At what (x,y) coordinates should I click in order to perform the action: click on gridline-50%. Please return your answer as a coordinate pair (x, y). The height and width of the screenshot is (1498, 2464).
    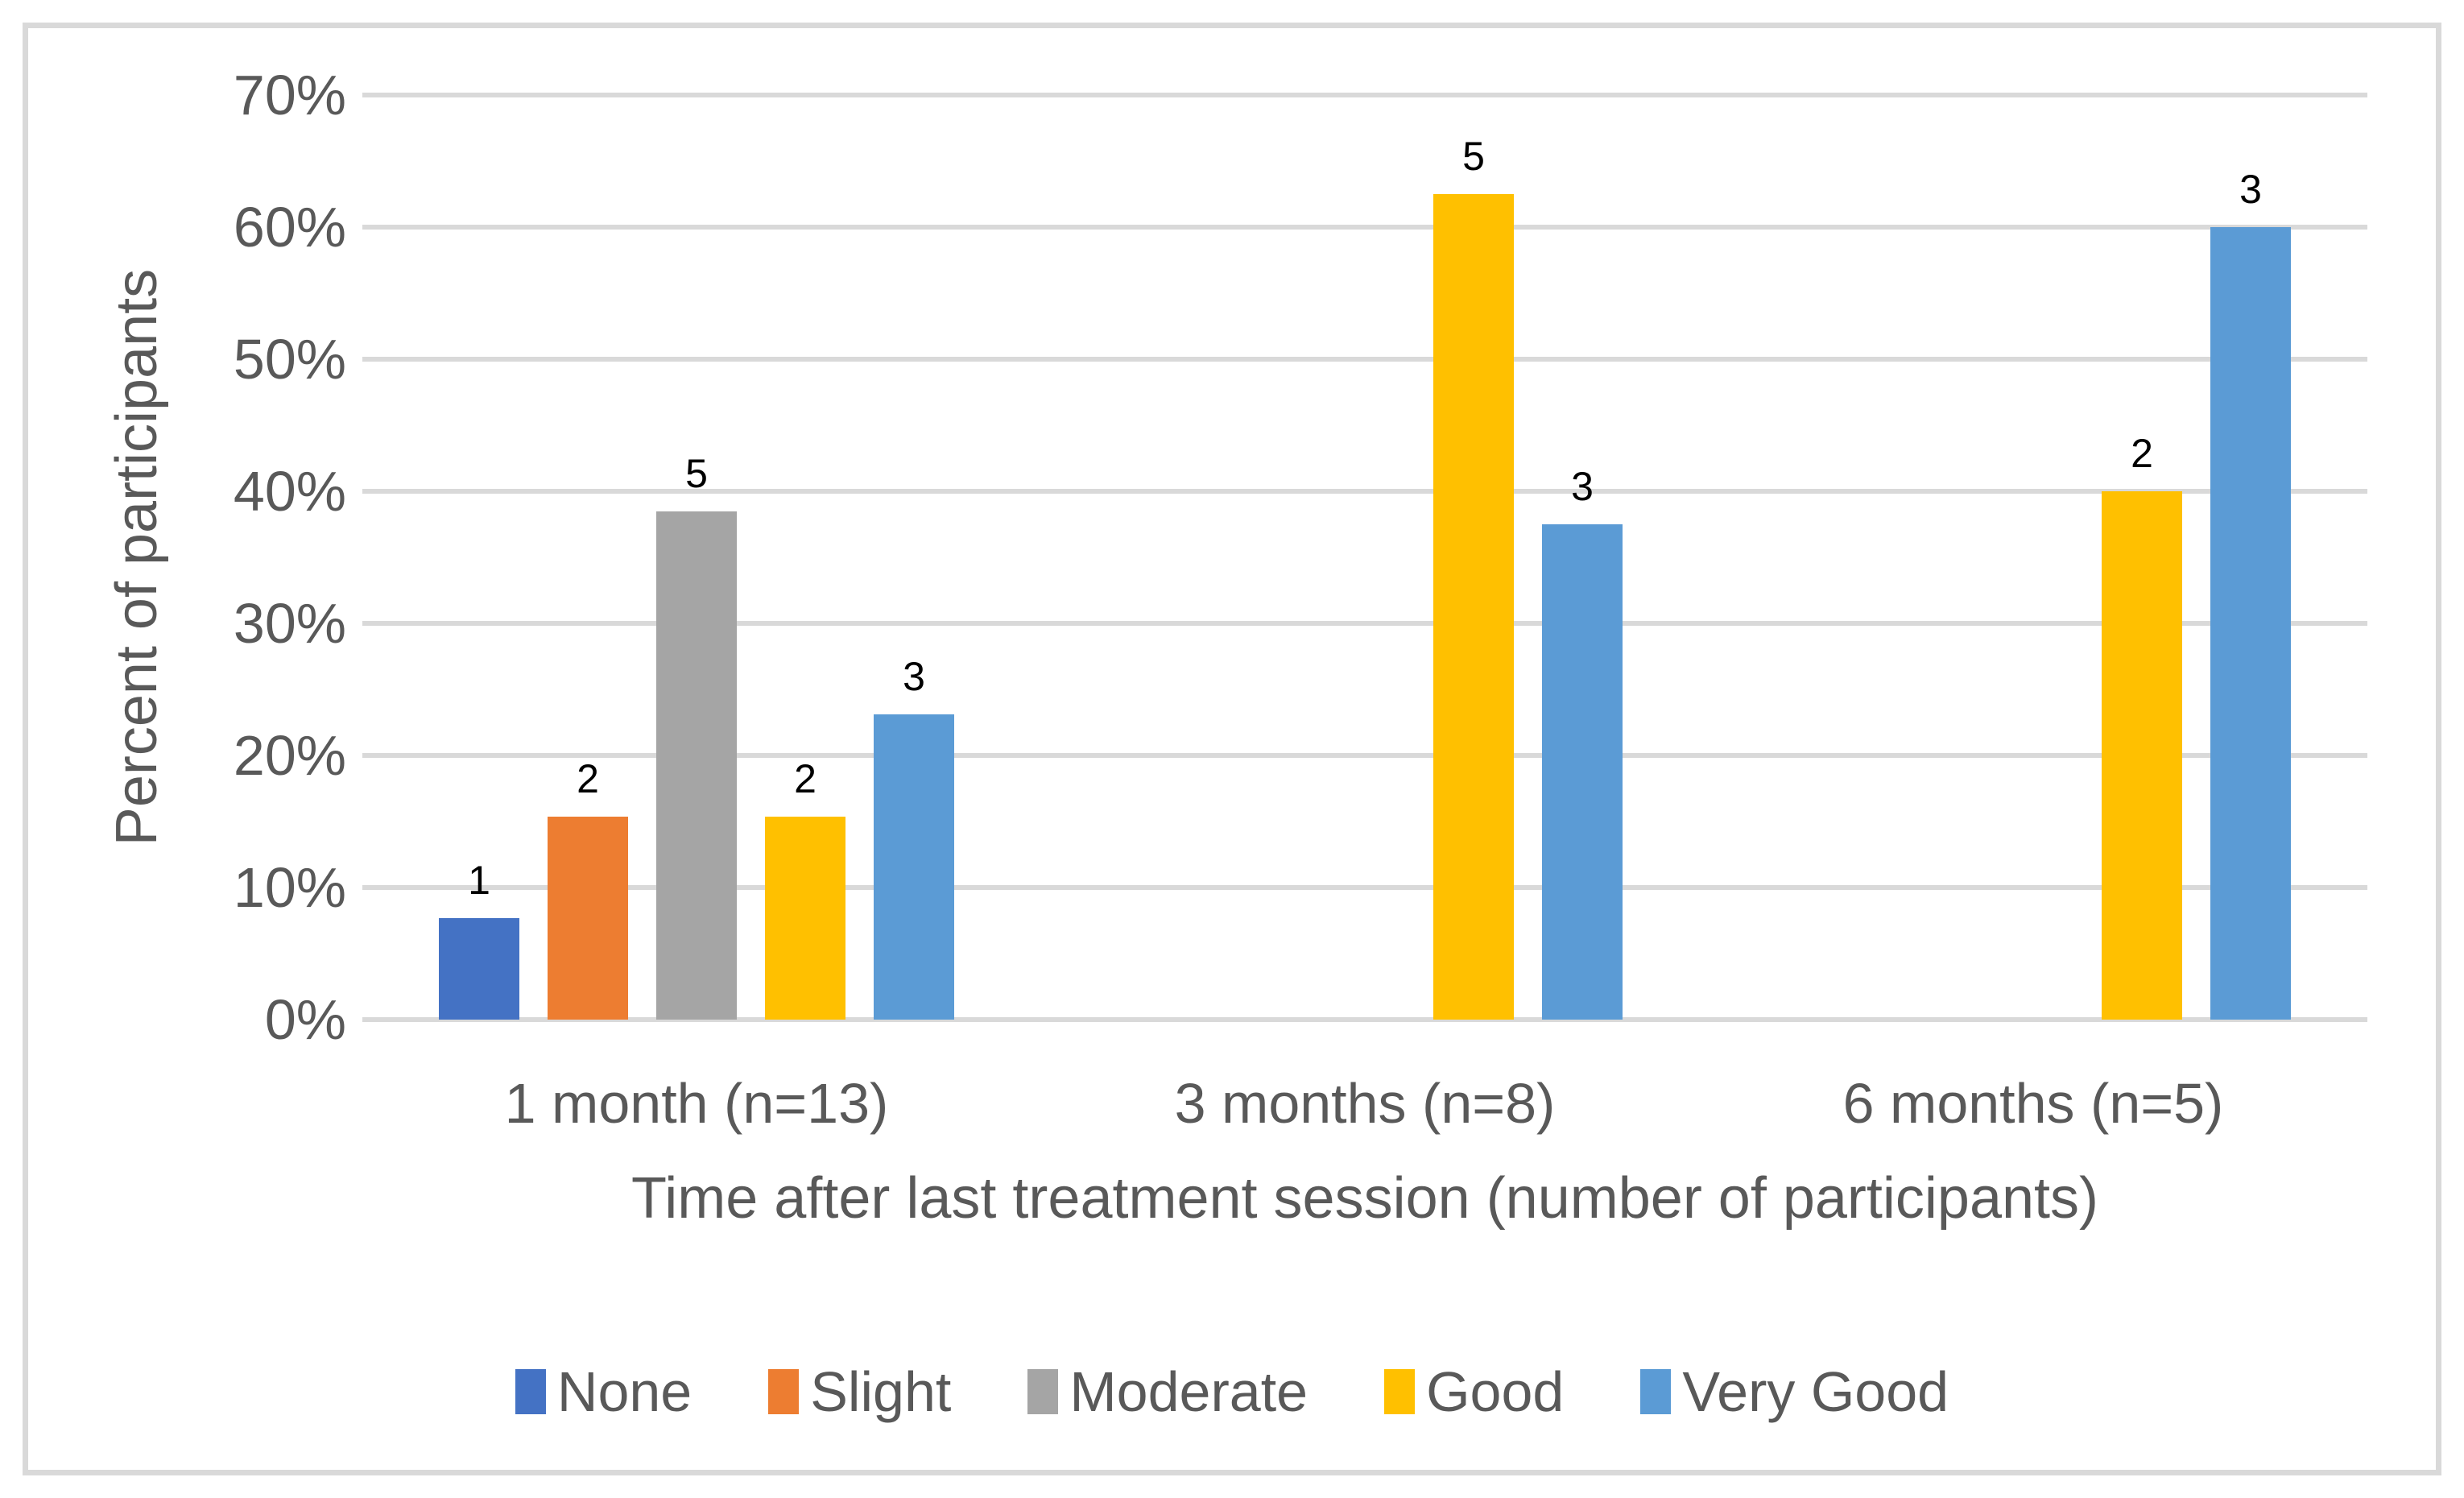
    Looking at the image, I should click on (1364, 360).